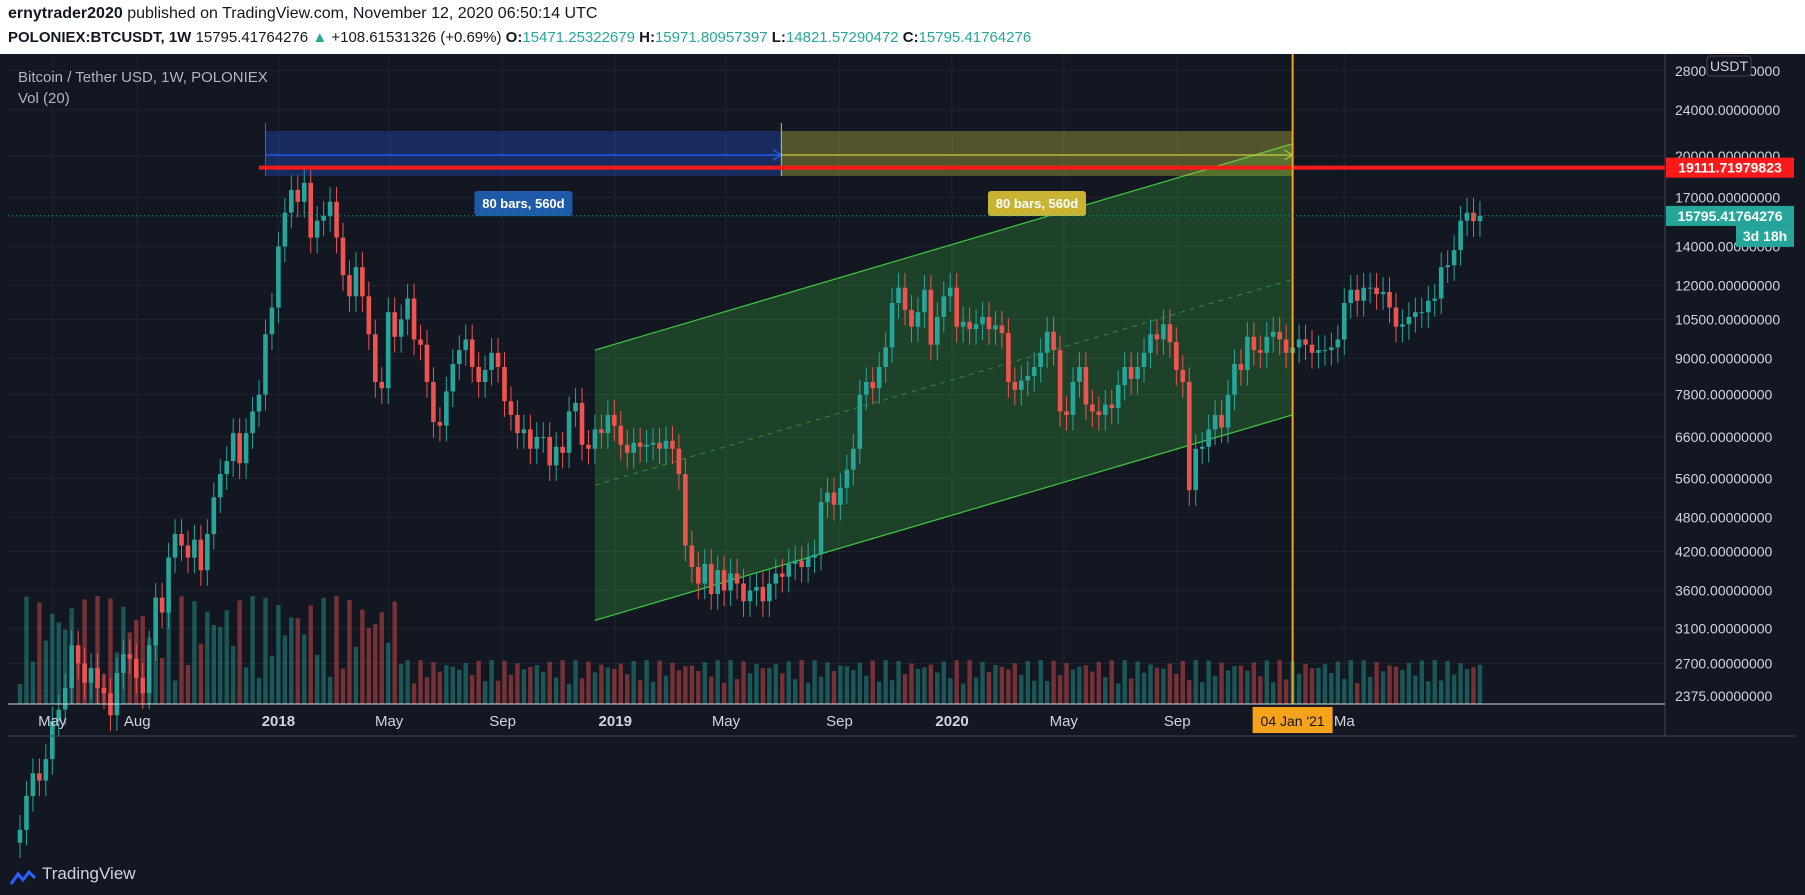  What do you see at coordinates (1729, 66) in the screenshot?
I see `currency-badge` at bounding box center [1729, 66].